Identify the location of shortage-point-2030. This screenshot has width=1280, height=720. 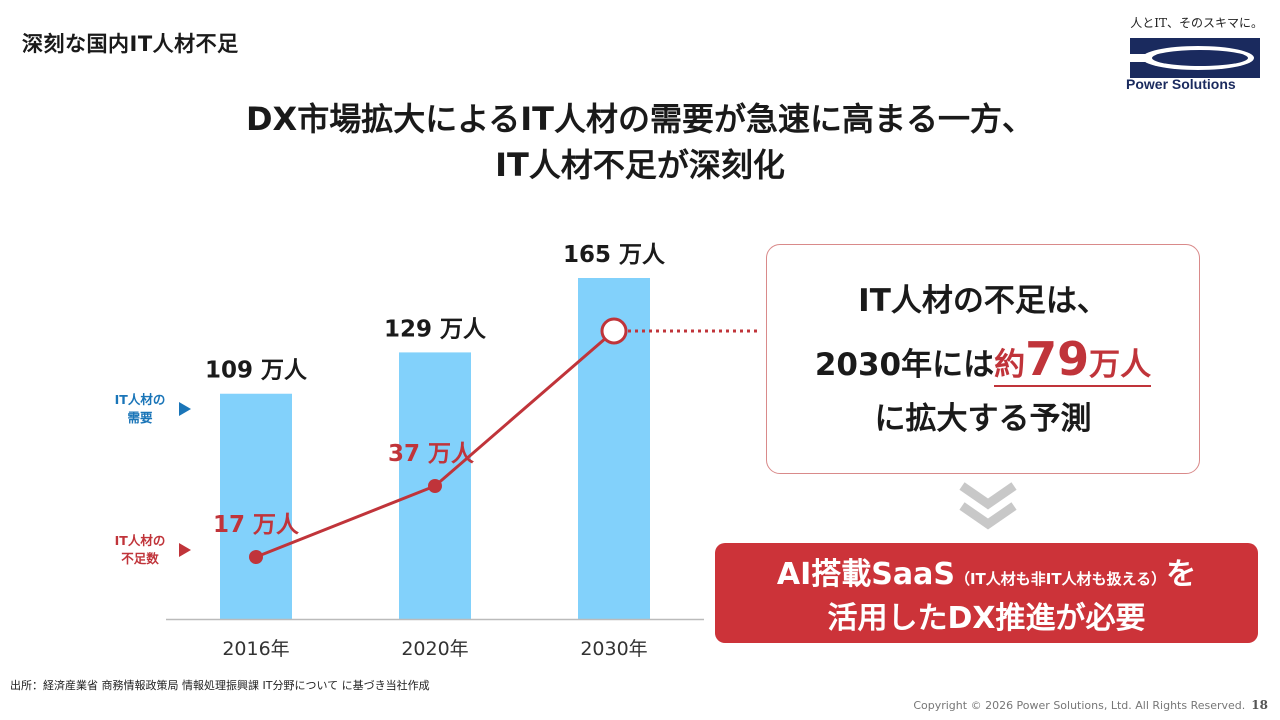
(614, 331).